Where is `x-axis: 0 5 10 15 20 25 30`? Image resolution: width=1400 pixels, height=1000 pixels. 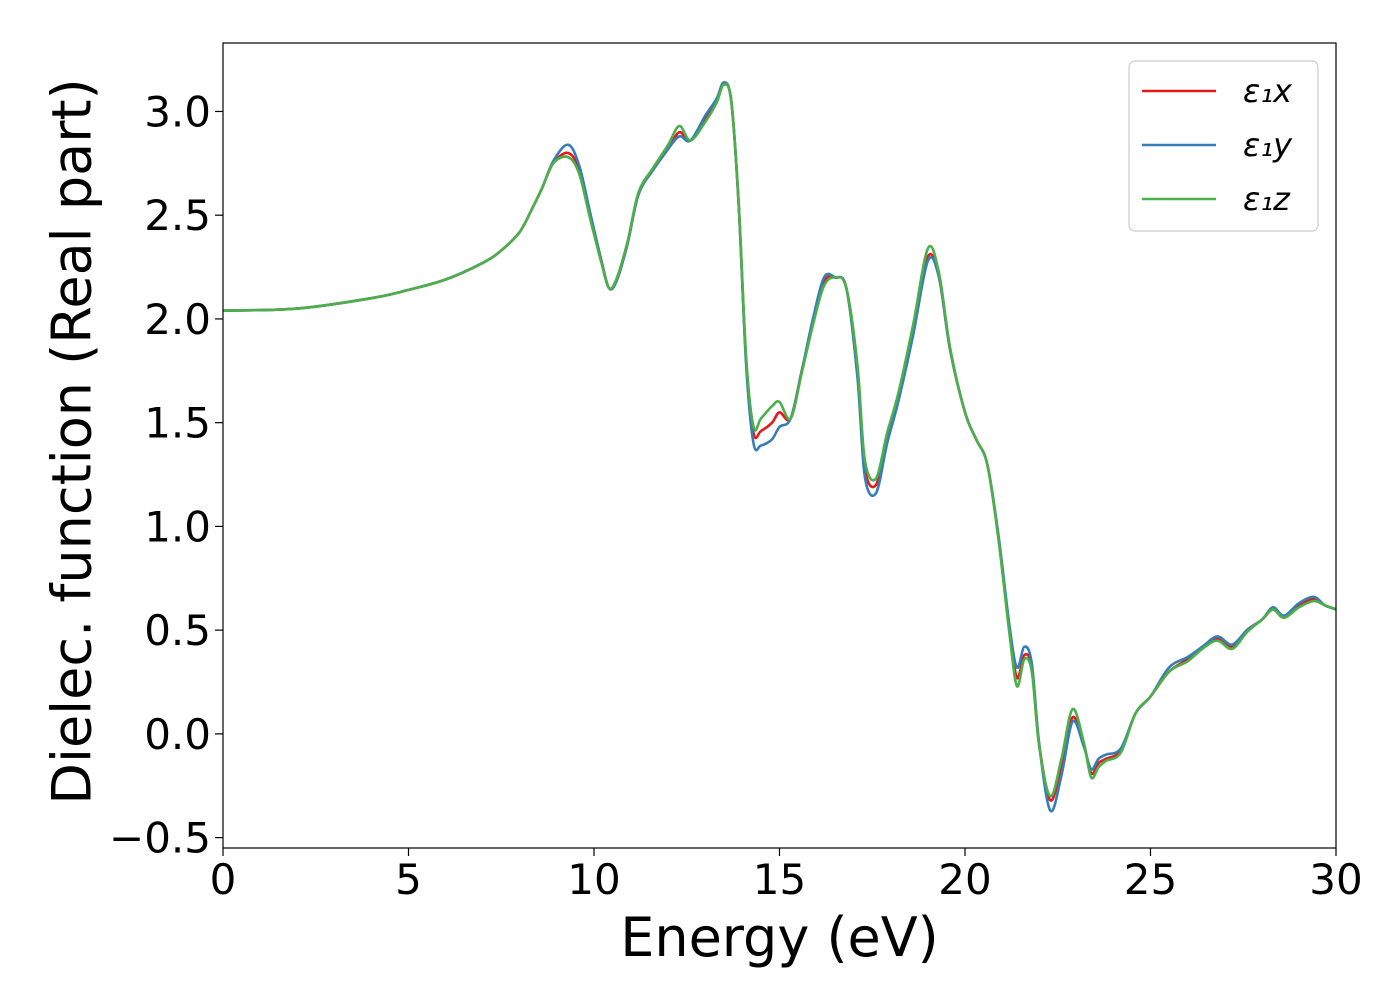 x-axis: 0 5 10 15 20 25 30 is located at coordinates (786, 876).